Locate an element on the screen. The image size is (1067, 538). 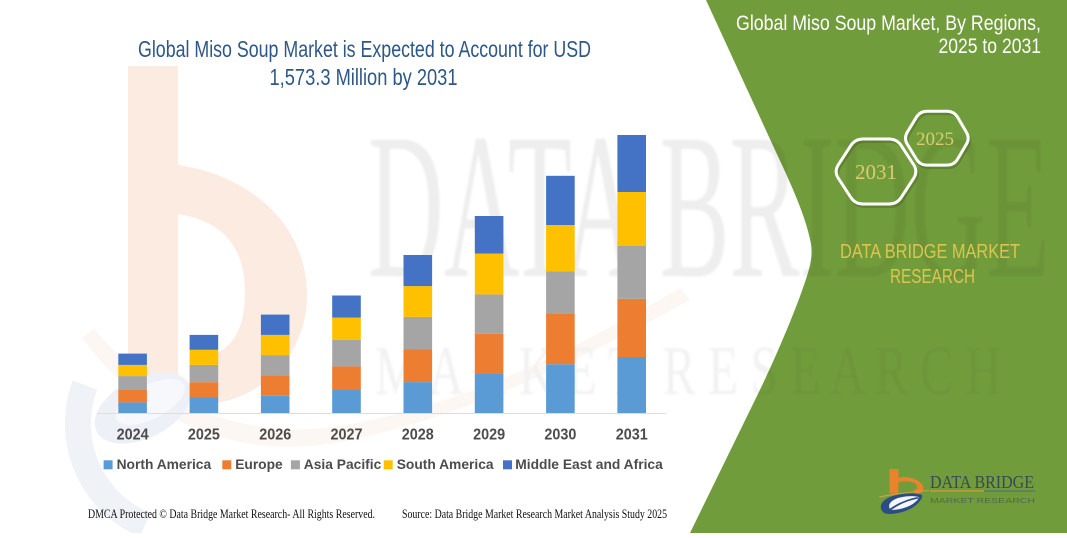
svg-text: South America is located at coordinates (445, 464).